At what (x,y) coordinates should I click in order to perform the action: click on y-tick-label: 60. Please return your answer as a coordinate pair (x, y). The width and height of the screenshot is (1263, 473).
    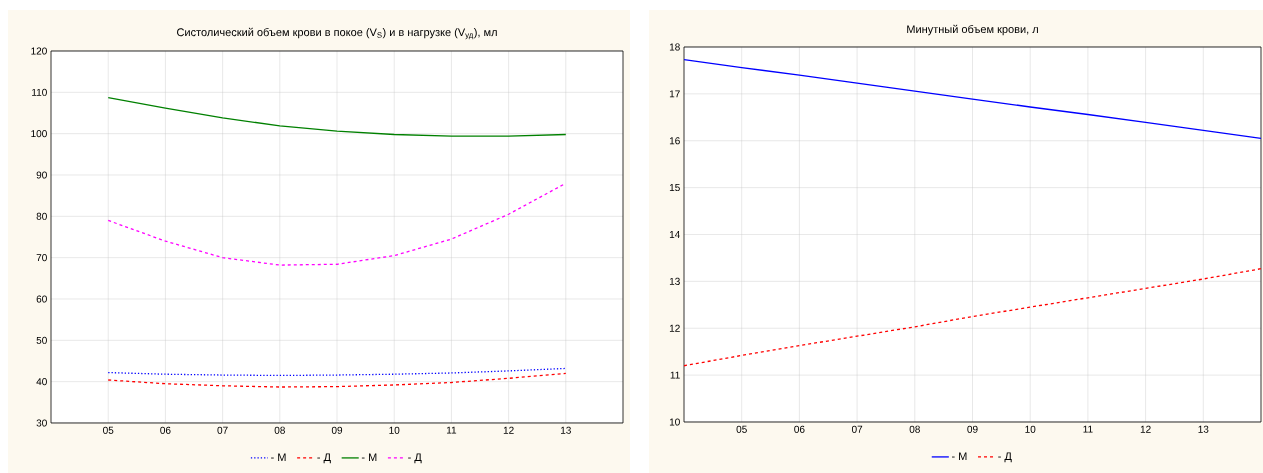
    Looking at the image, I should click on (41, 299).